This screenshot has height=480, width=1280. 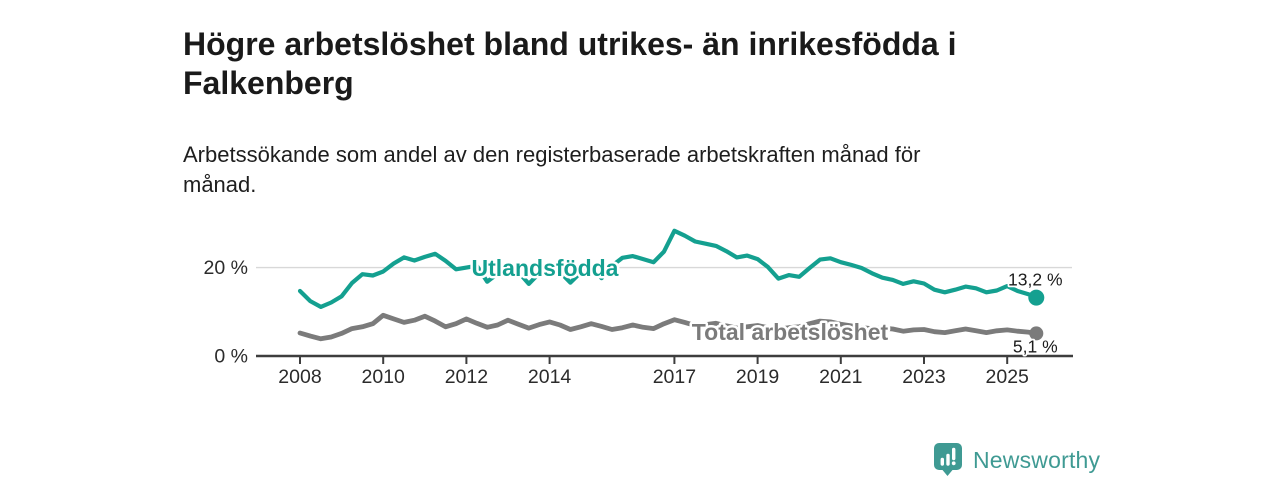 I want to click on series-label-utlandsfodda: Utlandsfödda, so click(x=545, y=268).